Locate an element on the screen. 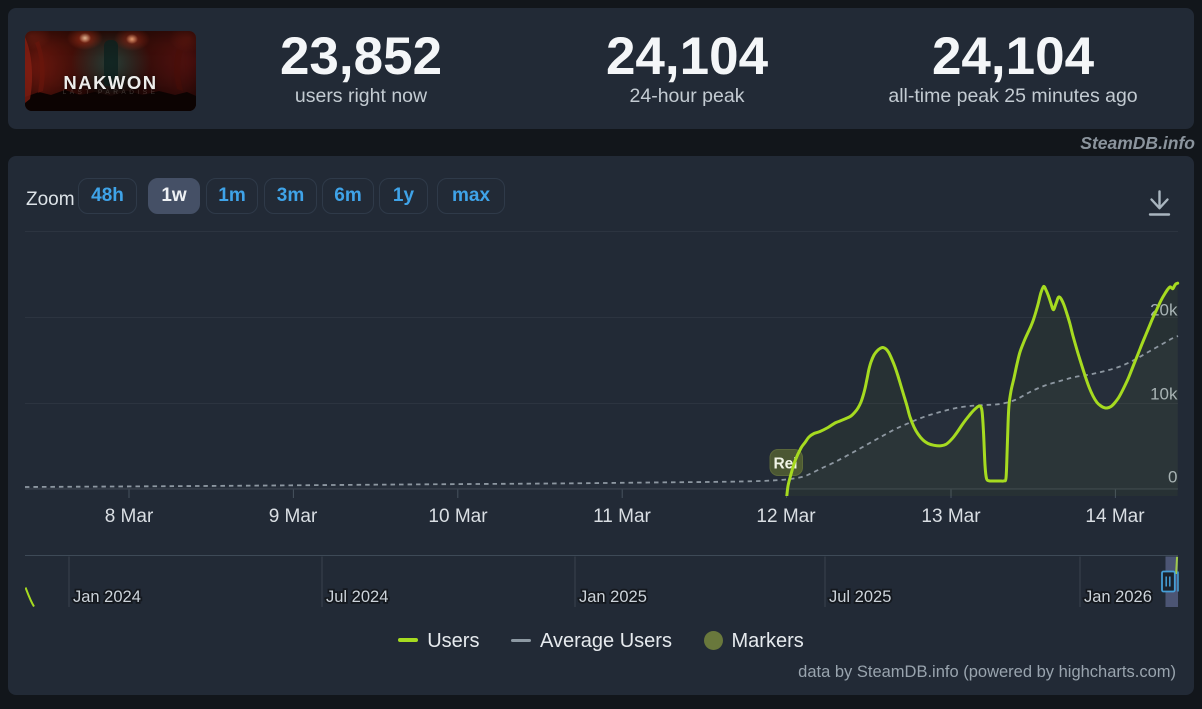 Image resolution: width=1202 pixels, height=709 pixels. svg-text: 10k is located at coordinates (1164, 394).